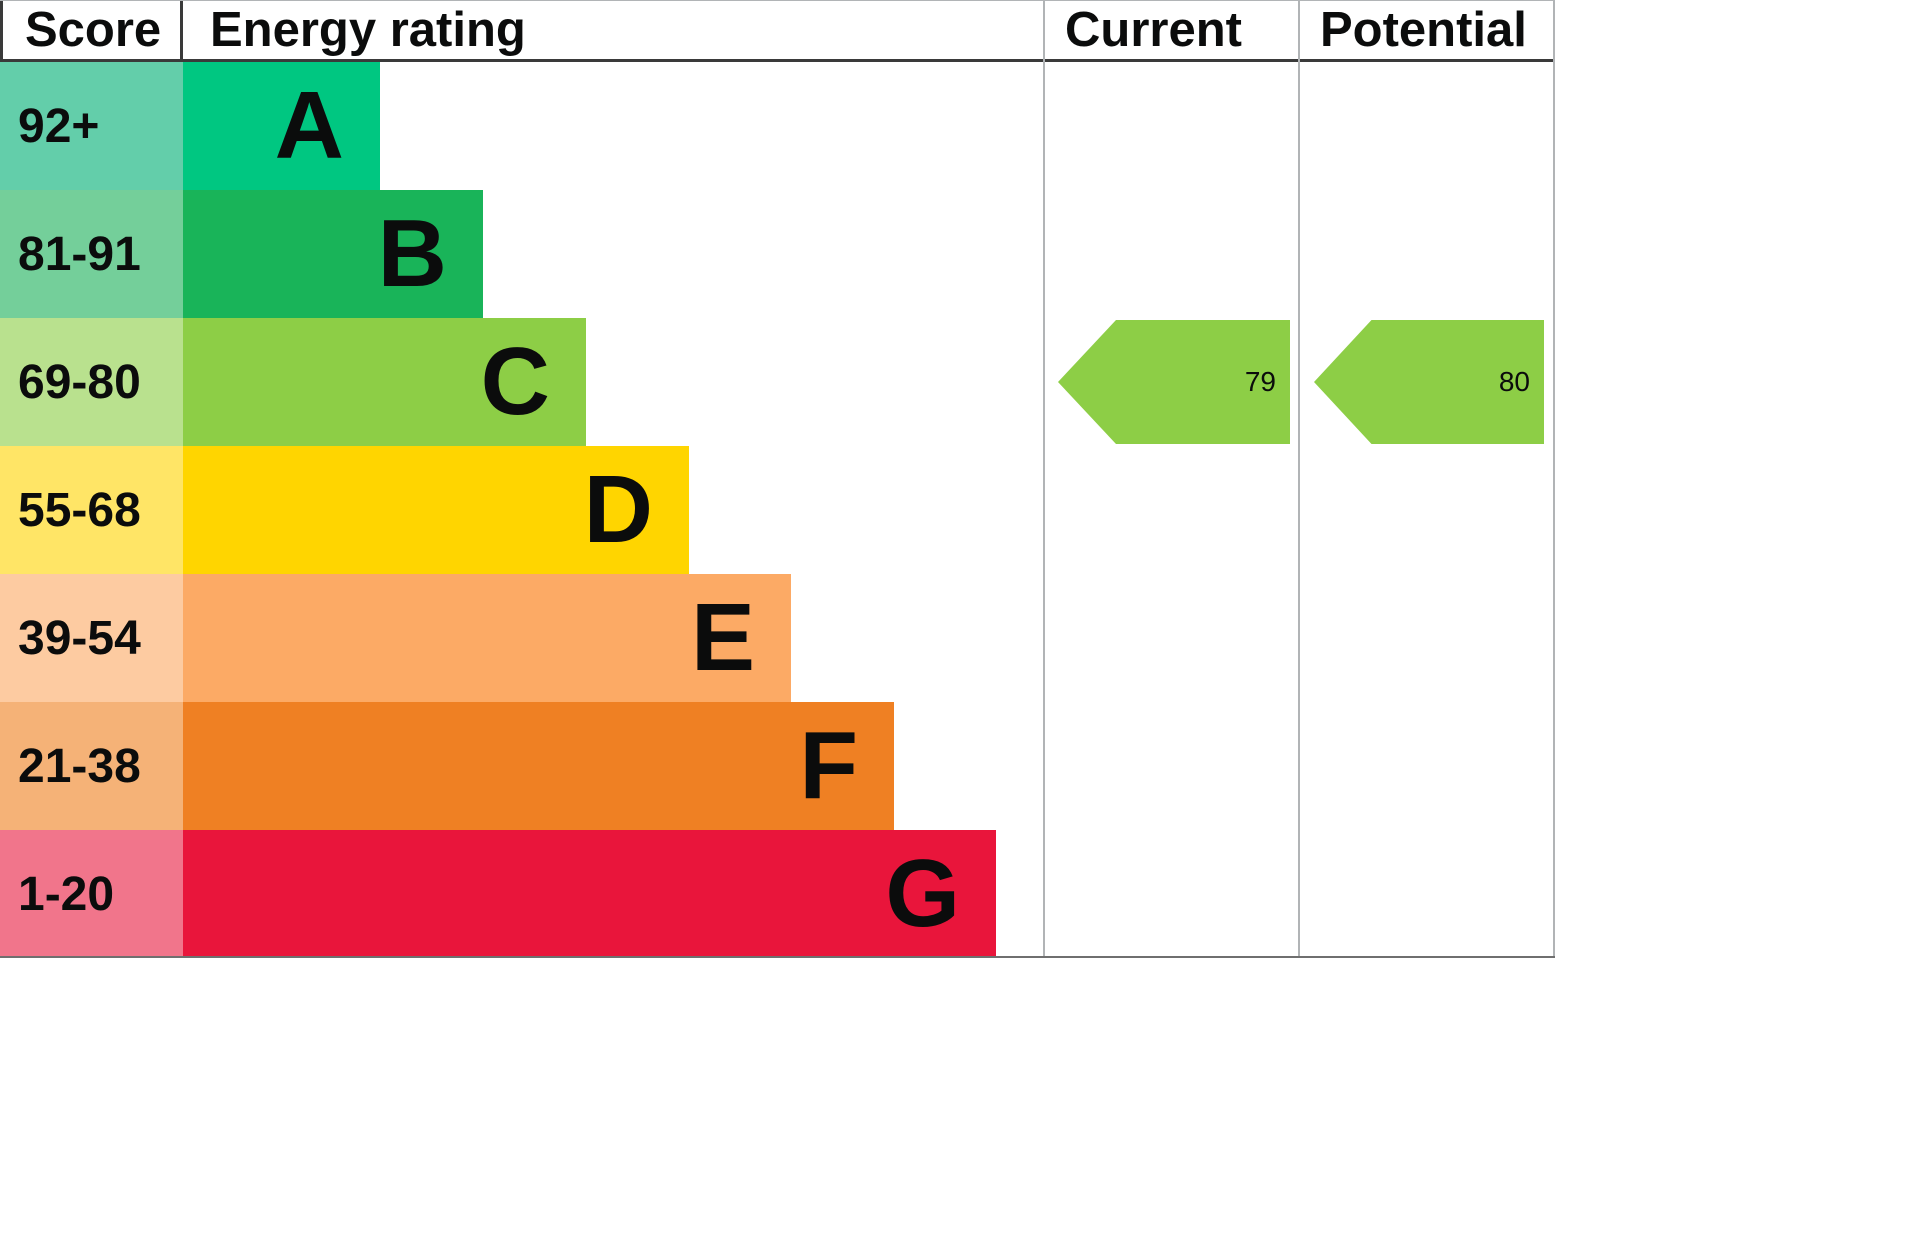  Describe the element at coordinates (79, 510) in the screenshot. I see `score-range: 55-68` at that location.